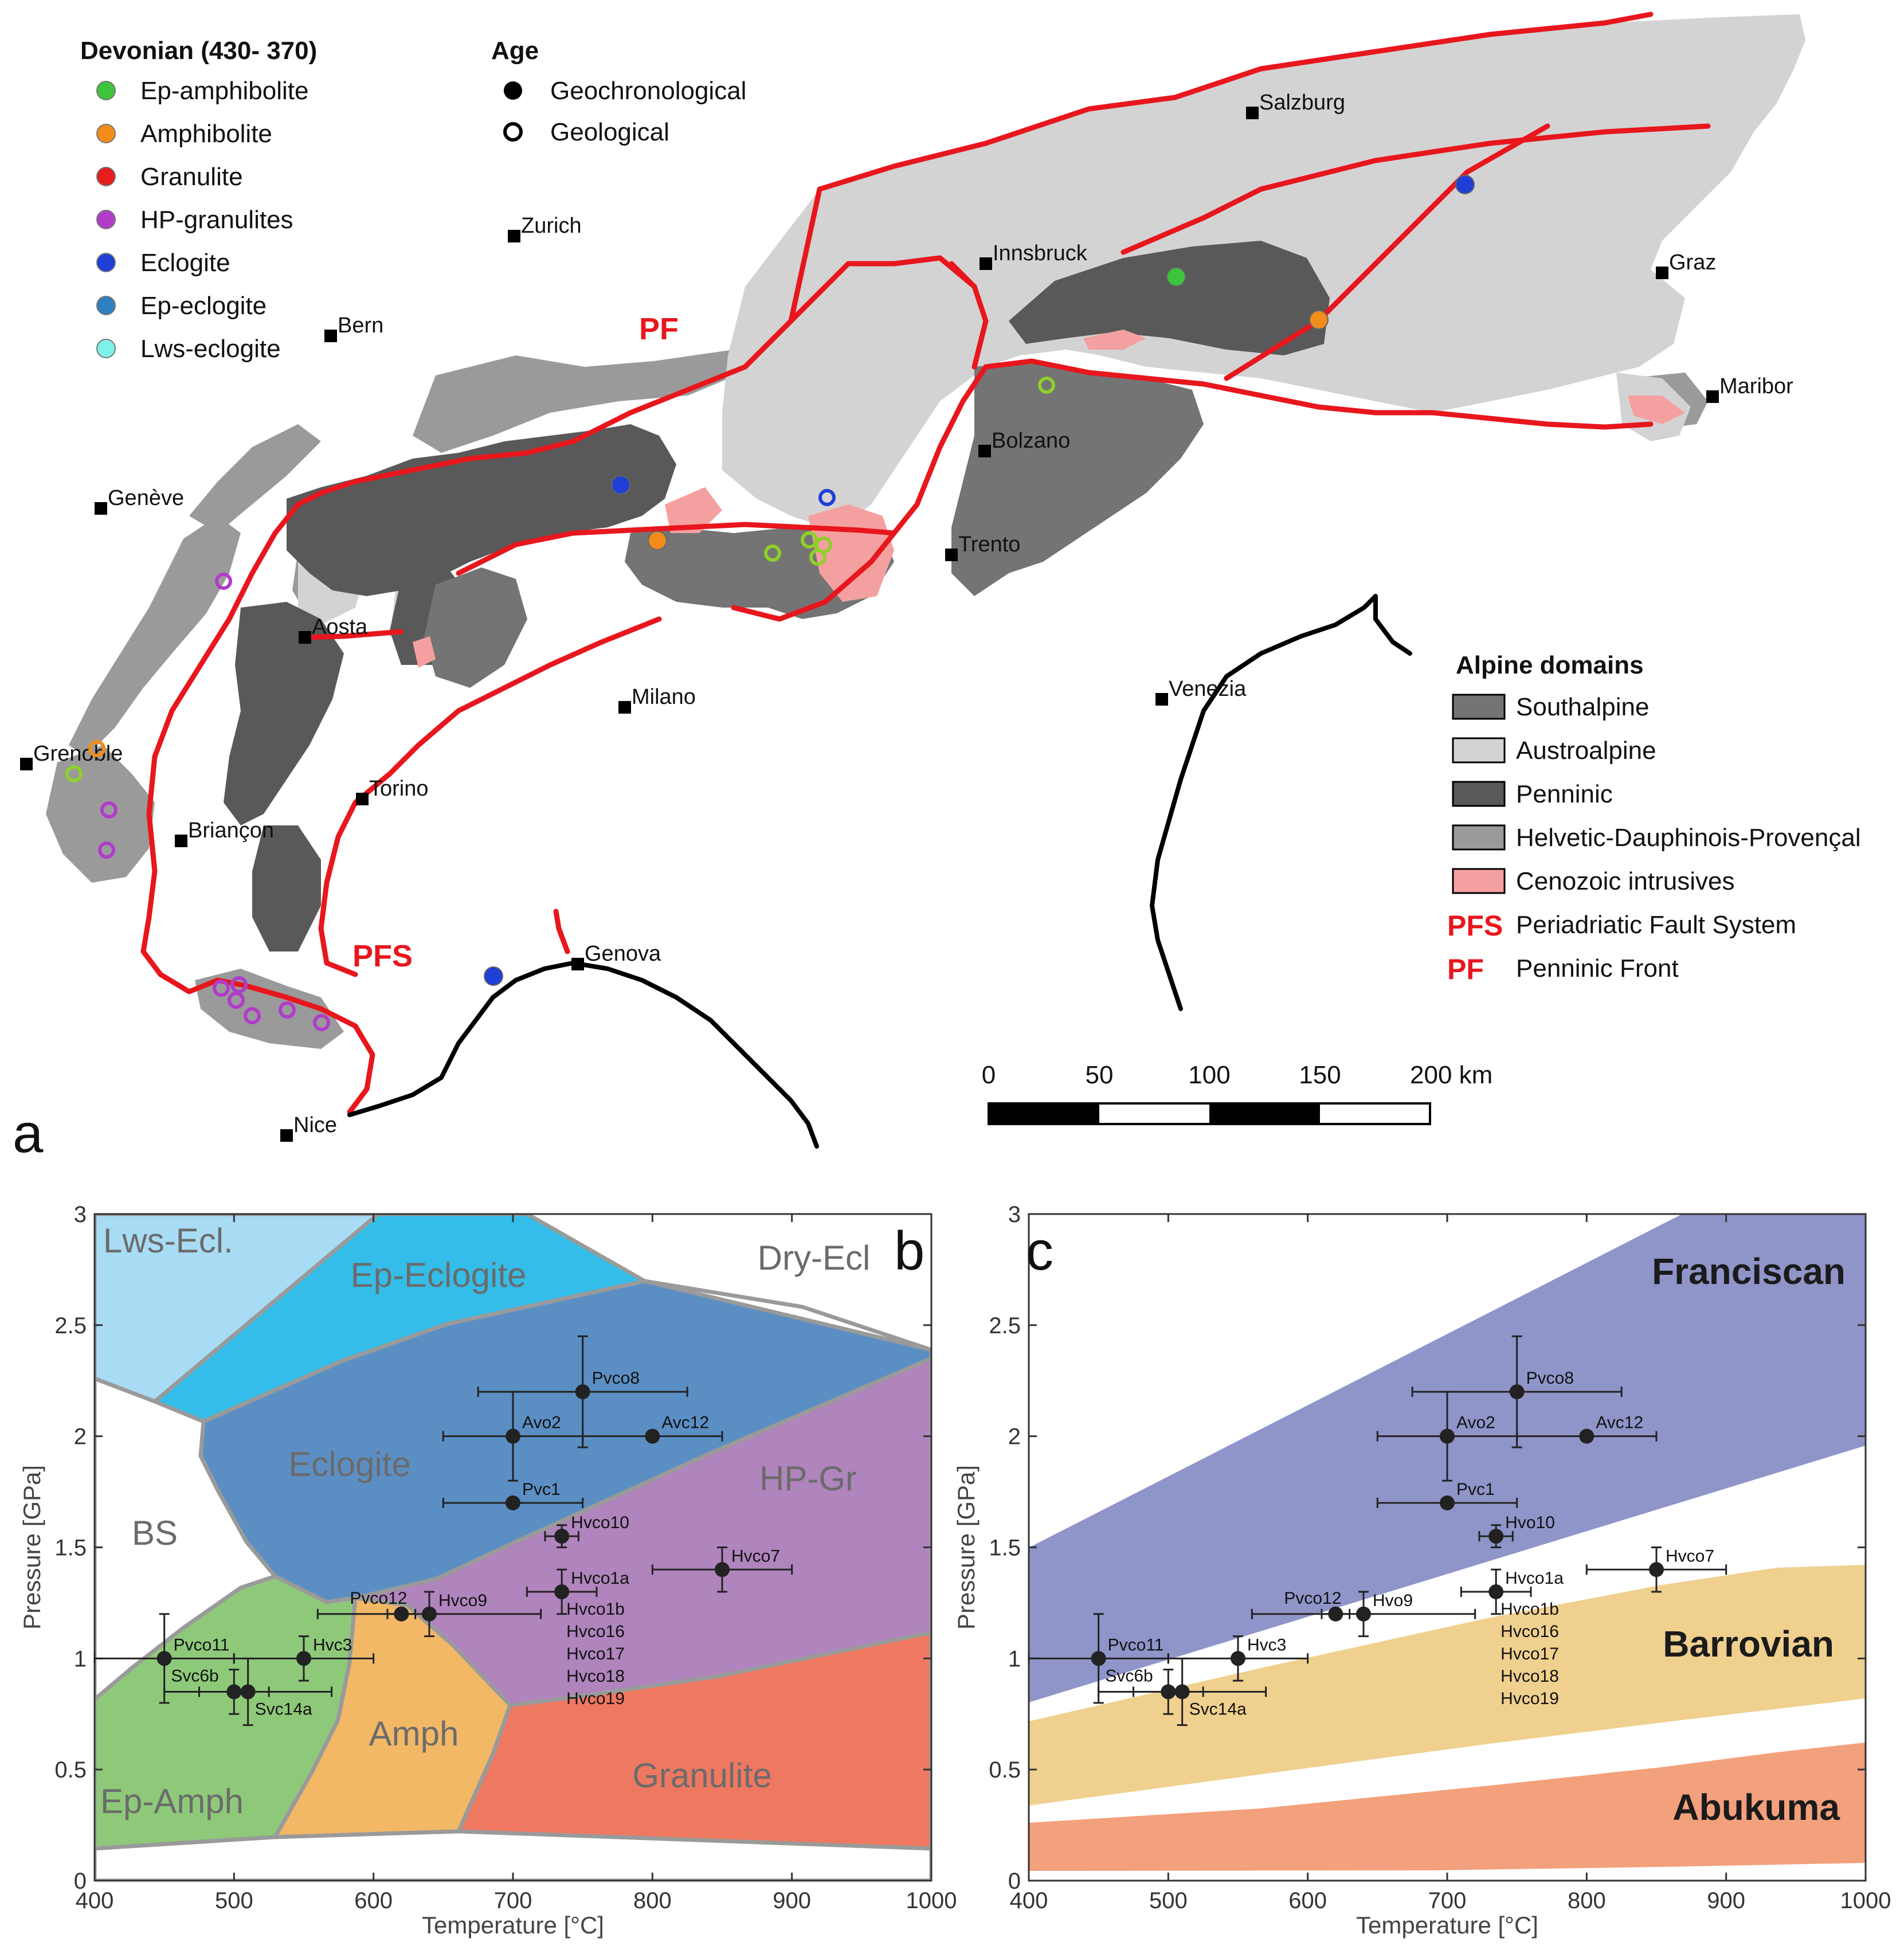 This screenshot has width=1904, height=1946. Describe the element at coordinates (1040, 253) in the screenshot. I see `city-label-innsbruck: Innsbruck` at that location.